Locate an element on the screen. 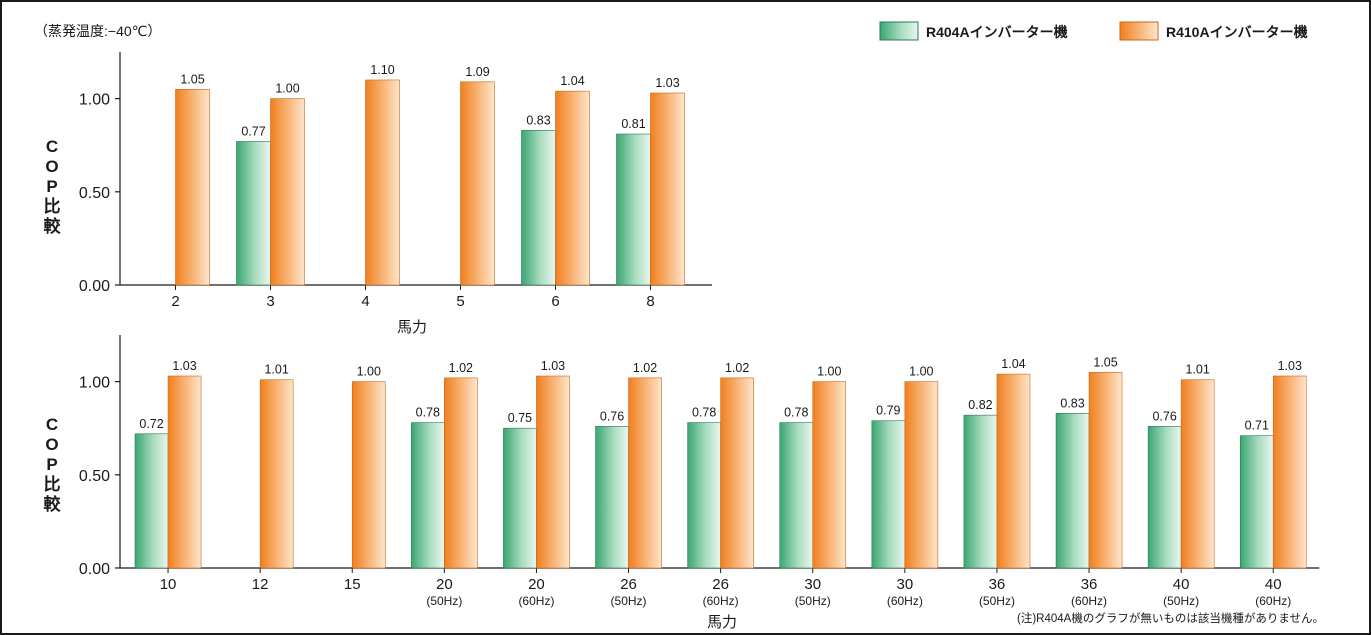 This screenshot has width=1371, height=635. note-text: (注)R404A機のグラフが無いものは該当機種がありません。 is located at coordinates (1170, 618).